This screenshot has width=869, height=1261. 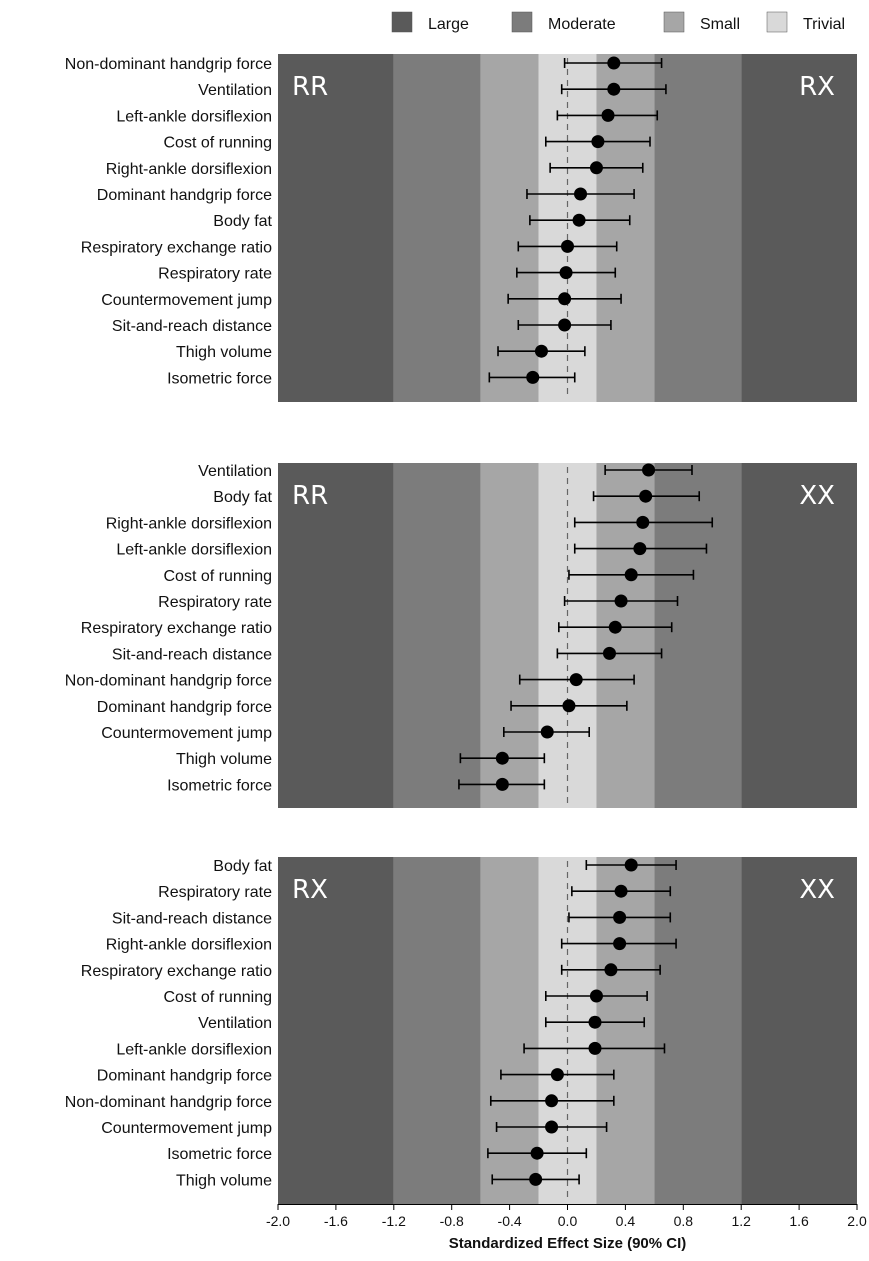 What do you see at coordinates (626, 1221) in the screenshot?
I see `x-tick-label: 0.4` at bounding box center [626, 1221].